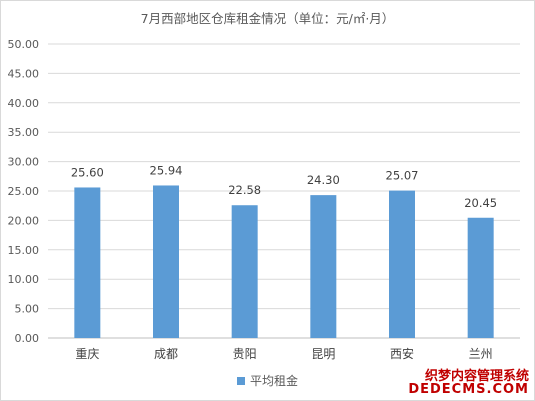  Describe the element at coordinates (24, 132) in the screenshot. I see `y-tick-label: 35.00` at that location.